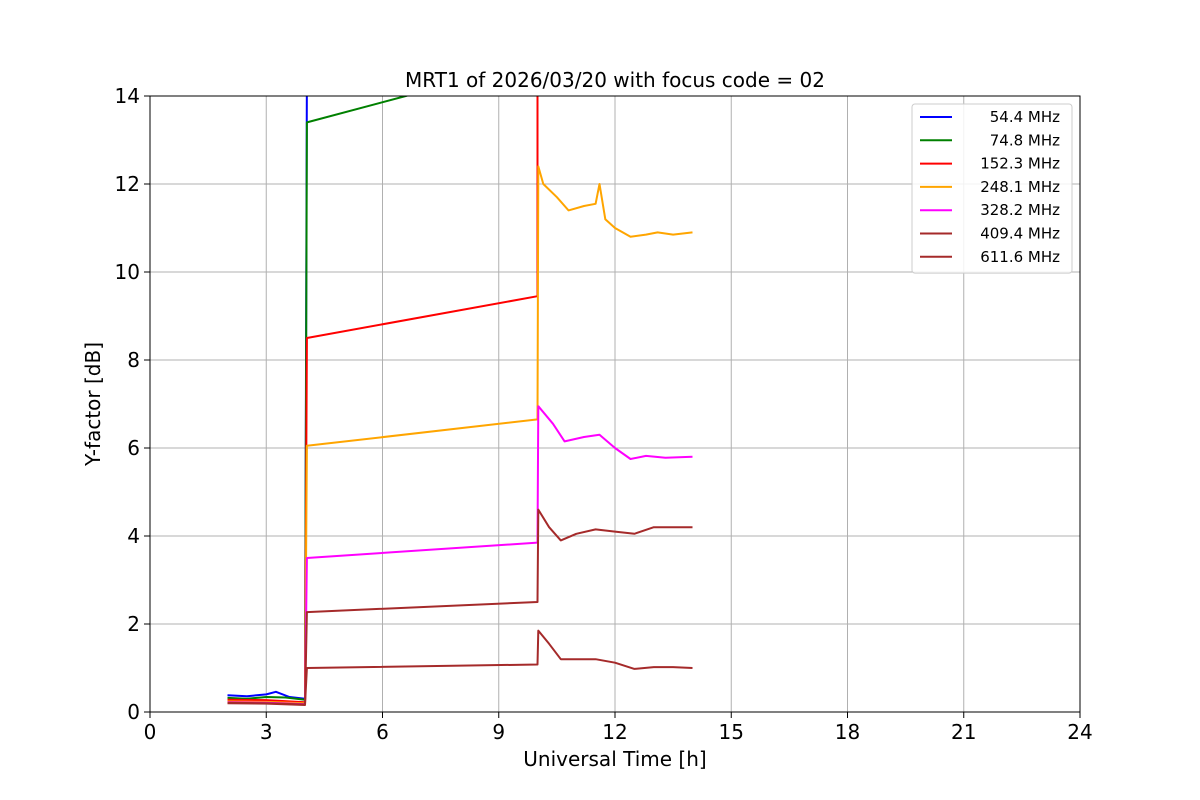 This screenshot has width=1200, height=800. I want to click on chart-title: MRT1 of 2026/03/20 with focus code = 02, so click(615, 80).